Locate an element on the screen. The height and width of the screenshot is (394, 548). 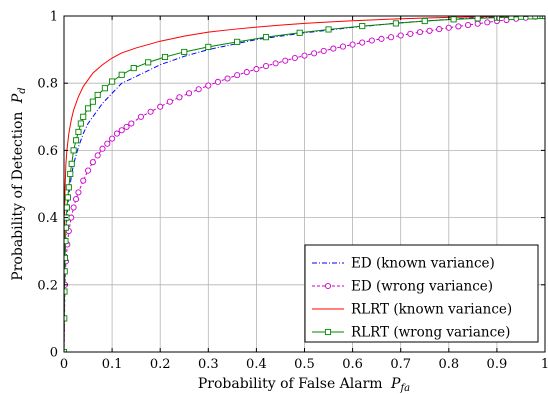
legend-label: RLRT (known variance) is located at coordinates (431, 310).